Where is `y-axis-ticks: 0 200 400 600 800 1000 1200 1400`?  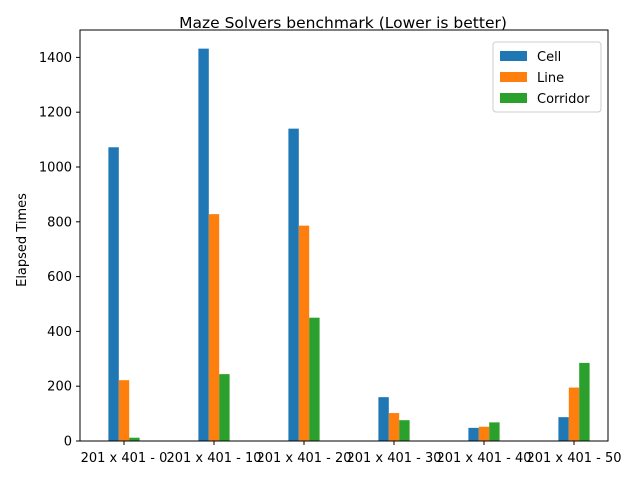 y-axis-ticks: 0 200 400 600 800 1000 1200 1400 is located at coordinates (59, 250).